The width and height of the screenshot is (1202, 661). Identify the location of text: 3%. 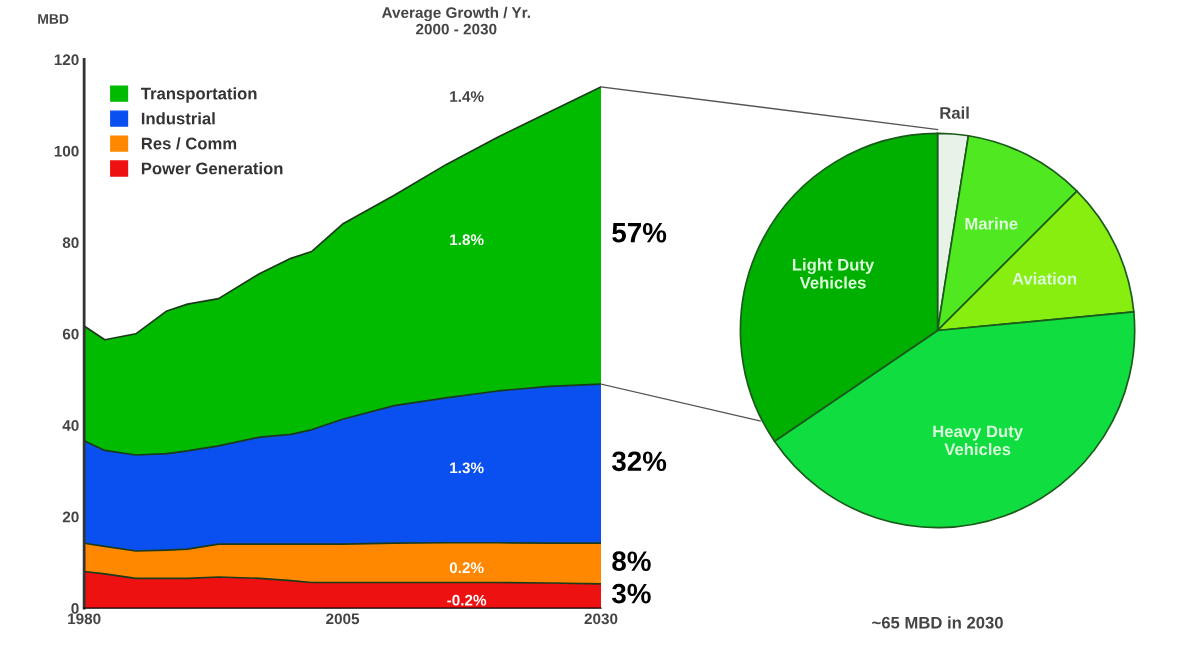
(631, 593).